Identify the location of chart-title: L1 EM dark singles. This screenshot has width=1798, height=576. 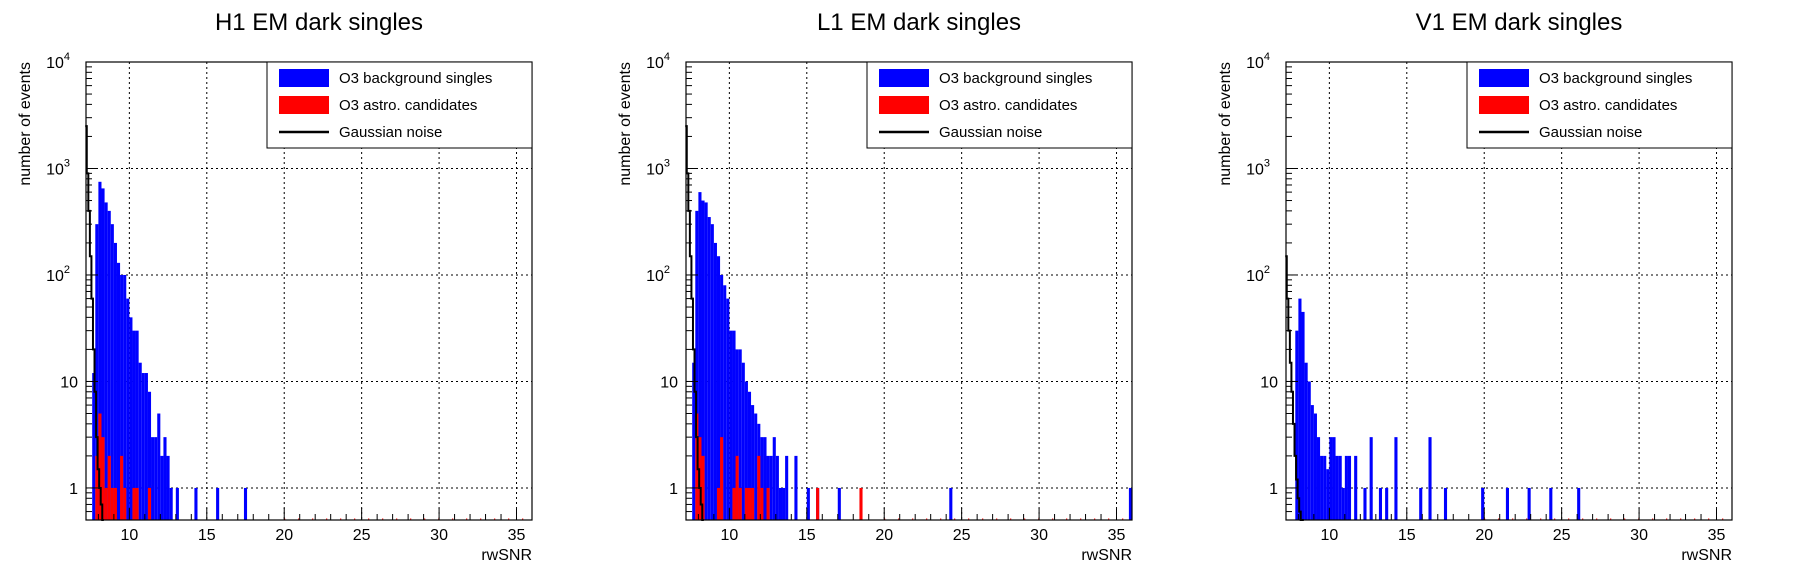
(919, 22).